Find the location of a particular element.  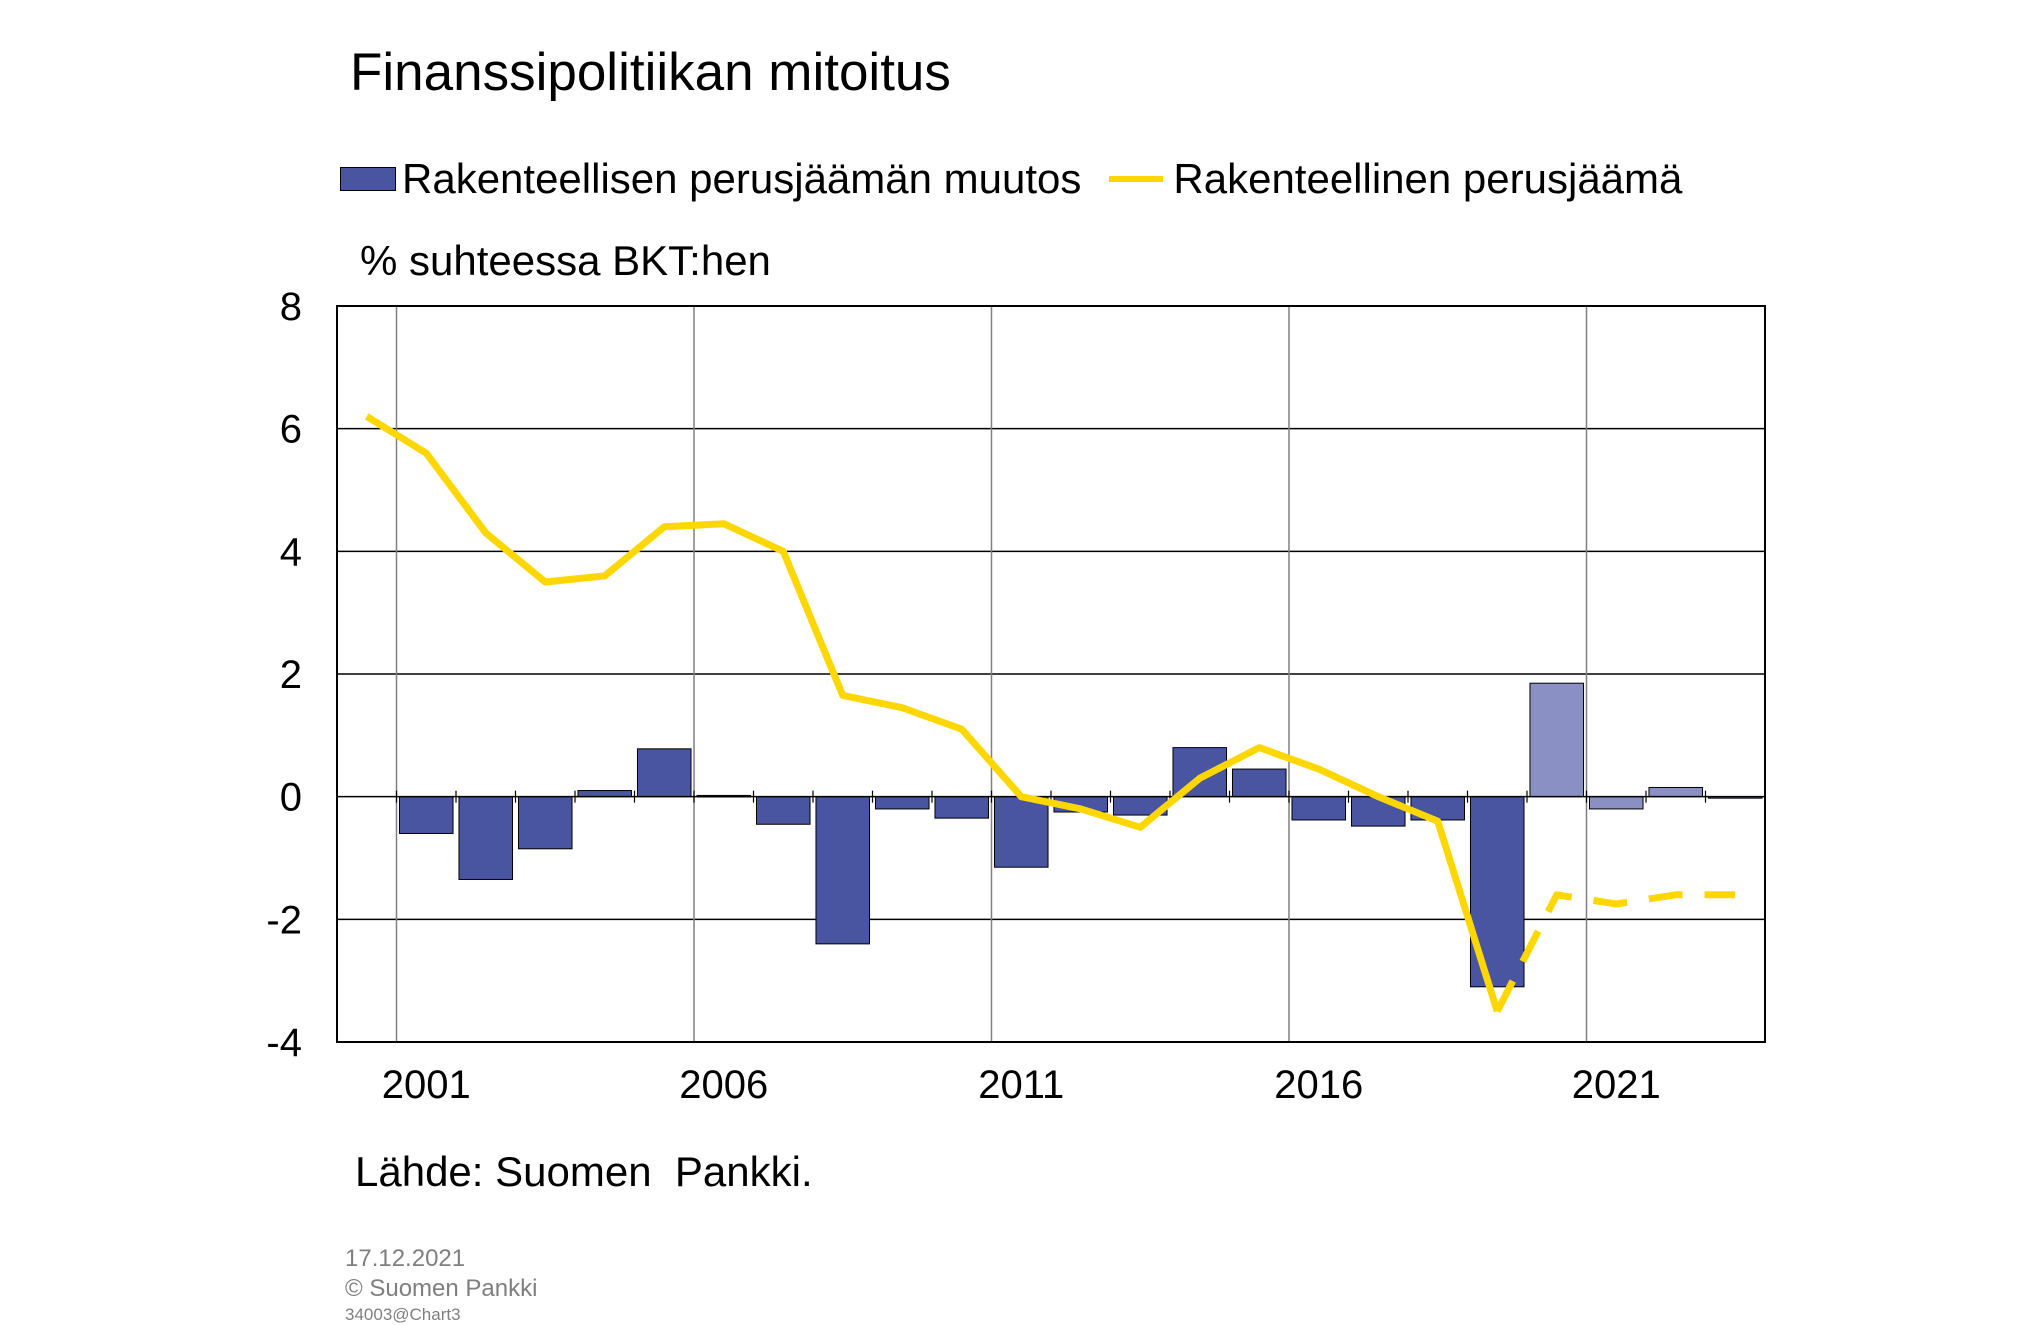

y-tick-label: 2 is located at coordinates (291, 675).